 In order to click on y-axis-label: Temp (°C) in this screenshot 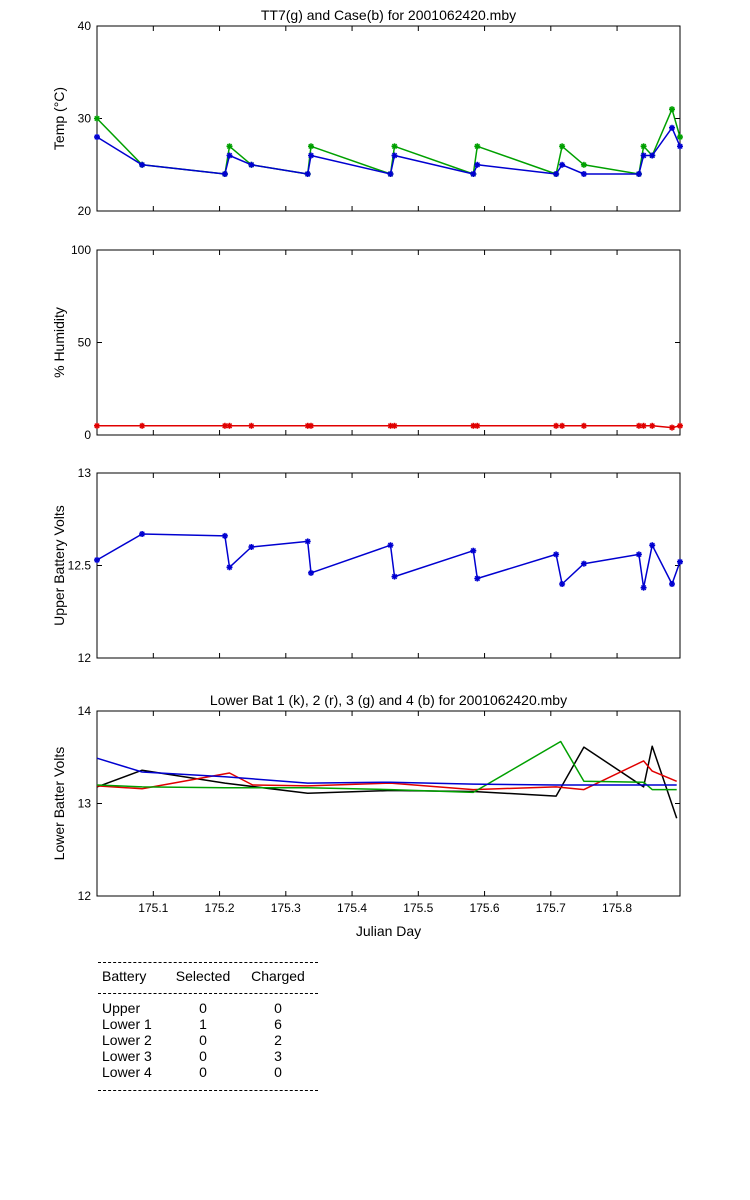, I will do `click(59, 118)`.